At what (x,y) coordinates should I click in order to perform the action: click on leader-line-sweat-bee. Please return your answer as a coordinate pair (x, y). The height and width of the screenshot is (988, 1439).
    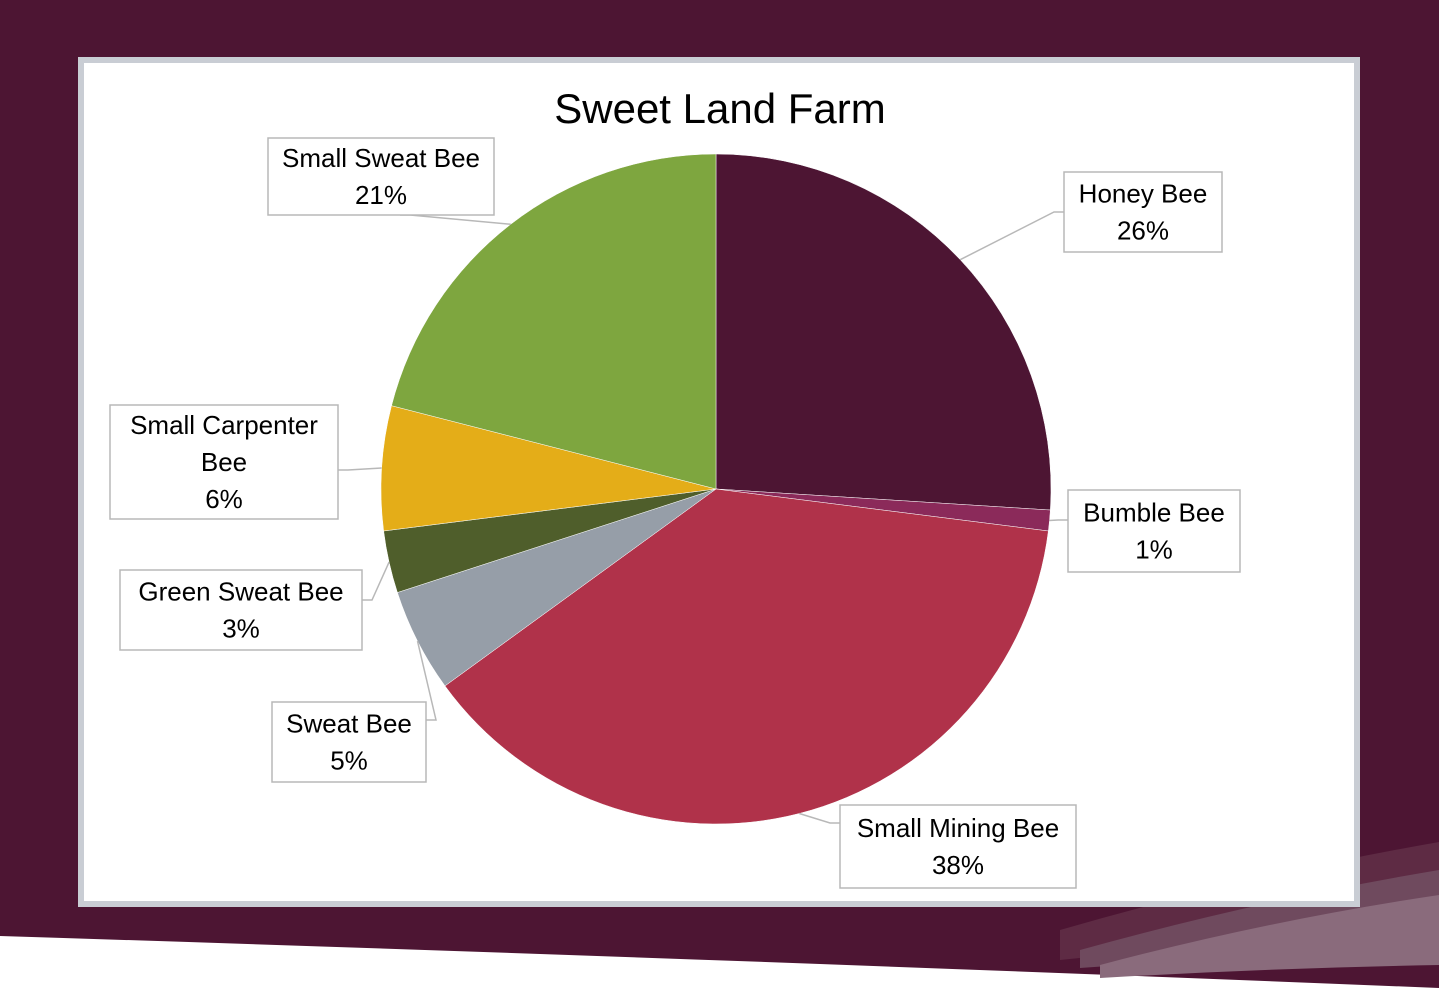
    Looking at the image, I should click on (426, 680).